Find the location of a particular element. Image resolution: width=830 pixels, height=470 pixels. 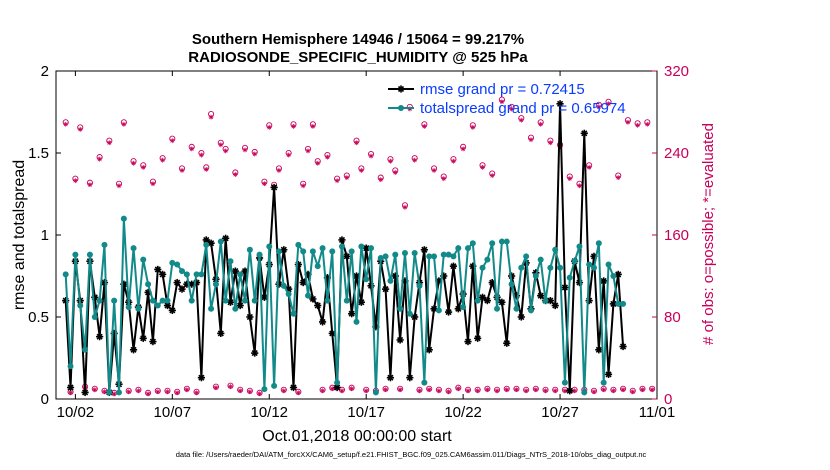

x-tick-label: 10/22 is located at coordinates (463, 412).